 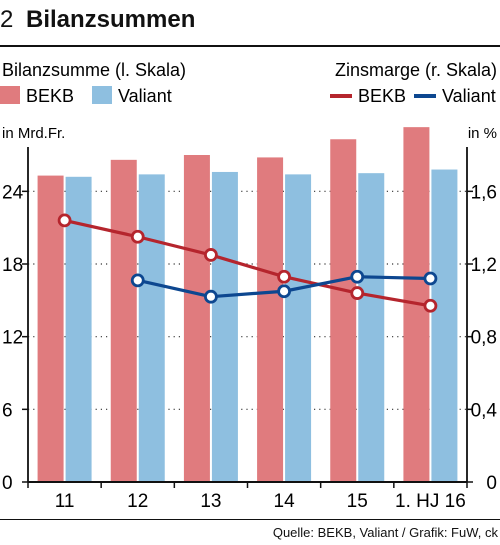 I want to click on legend-swatch-bar-bekb, so click(x=10, y=95).